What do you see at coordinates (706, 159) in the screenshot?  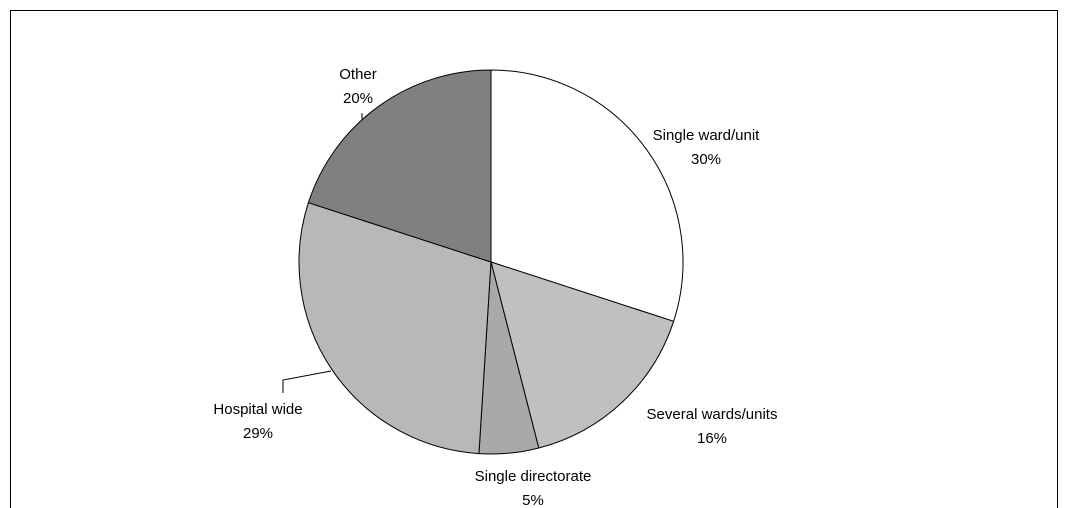 I see `value-label: 30%` at bounding box center [706, 159].